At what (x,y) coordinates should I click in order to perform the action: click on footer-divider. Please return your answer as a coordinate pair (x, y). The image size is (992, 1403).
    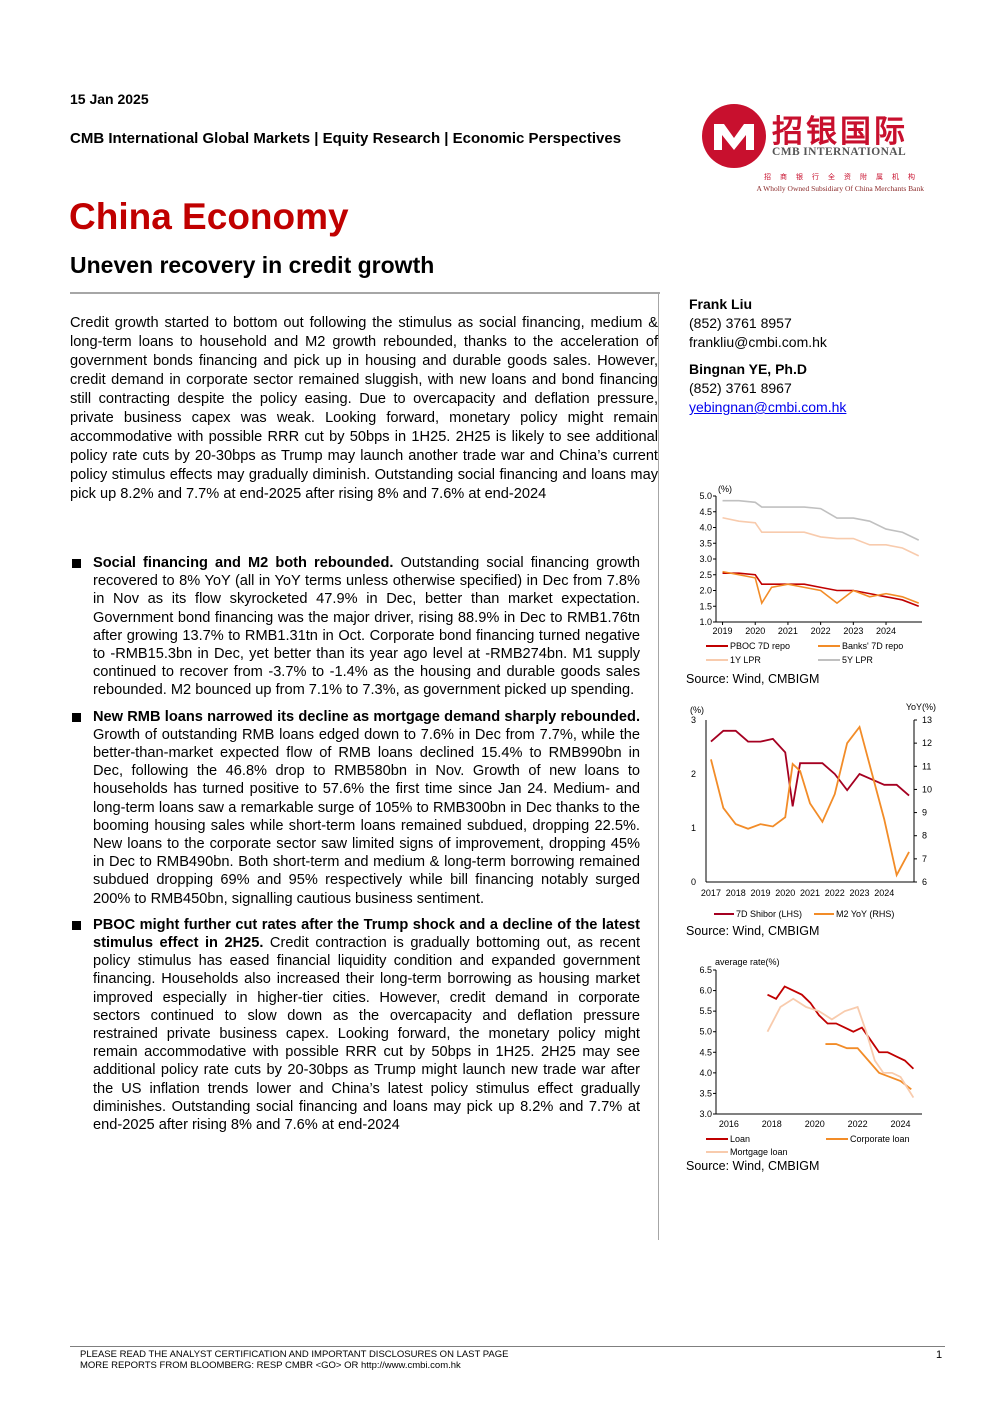
    Looking at the image, I should click on (507, 1346).